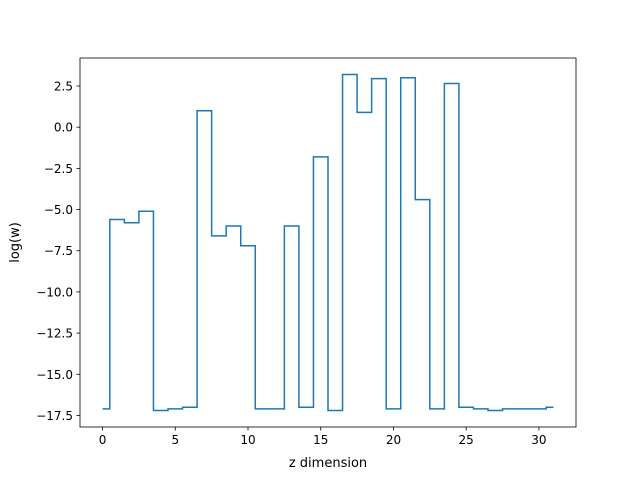 The width and height of the screenshot is (640, 484). Describe the element at coordinates (63, 128) in the screenshot. I see `y-tick-label: 0.0` at that location.